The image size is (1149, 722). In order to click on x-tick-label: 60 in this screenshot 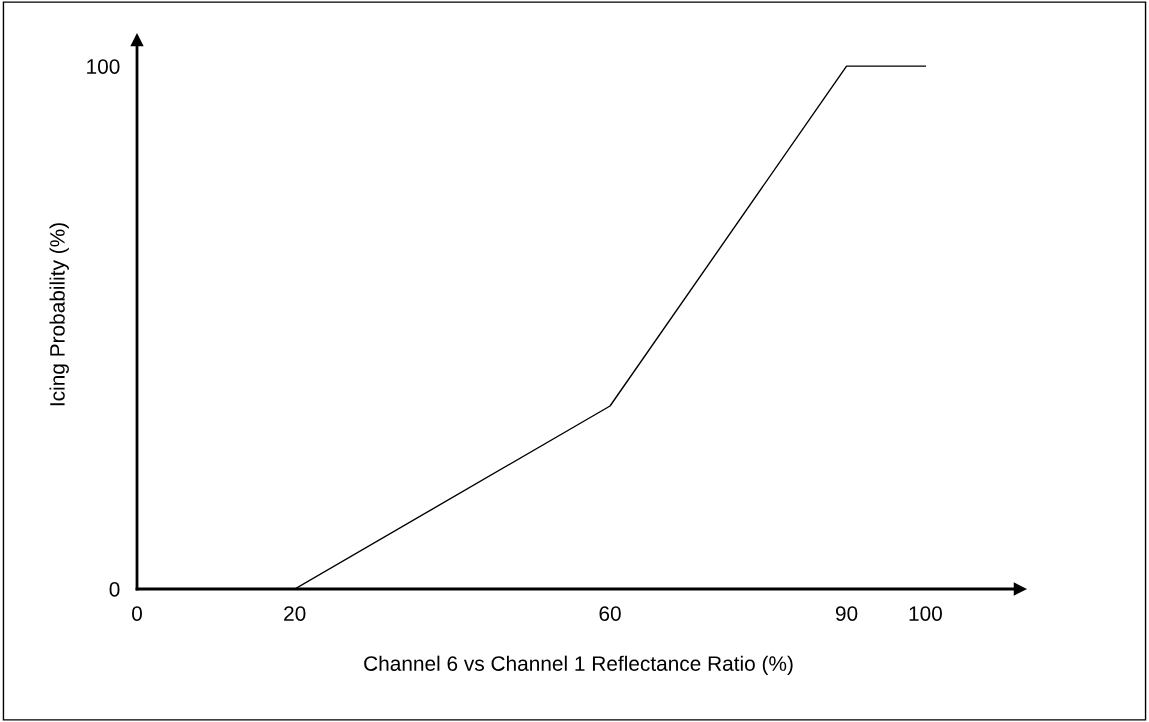, I will do `click(610, 613)`.